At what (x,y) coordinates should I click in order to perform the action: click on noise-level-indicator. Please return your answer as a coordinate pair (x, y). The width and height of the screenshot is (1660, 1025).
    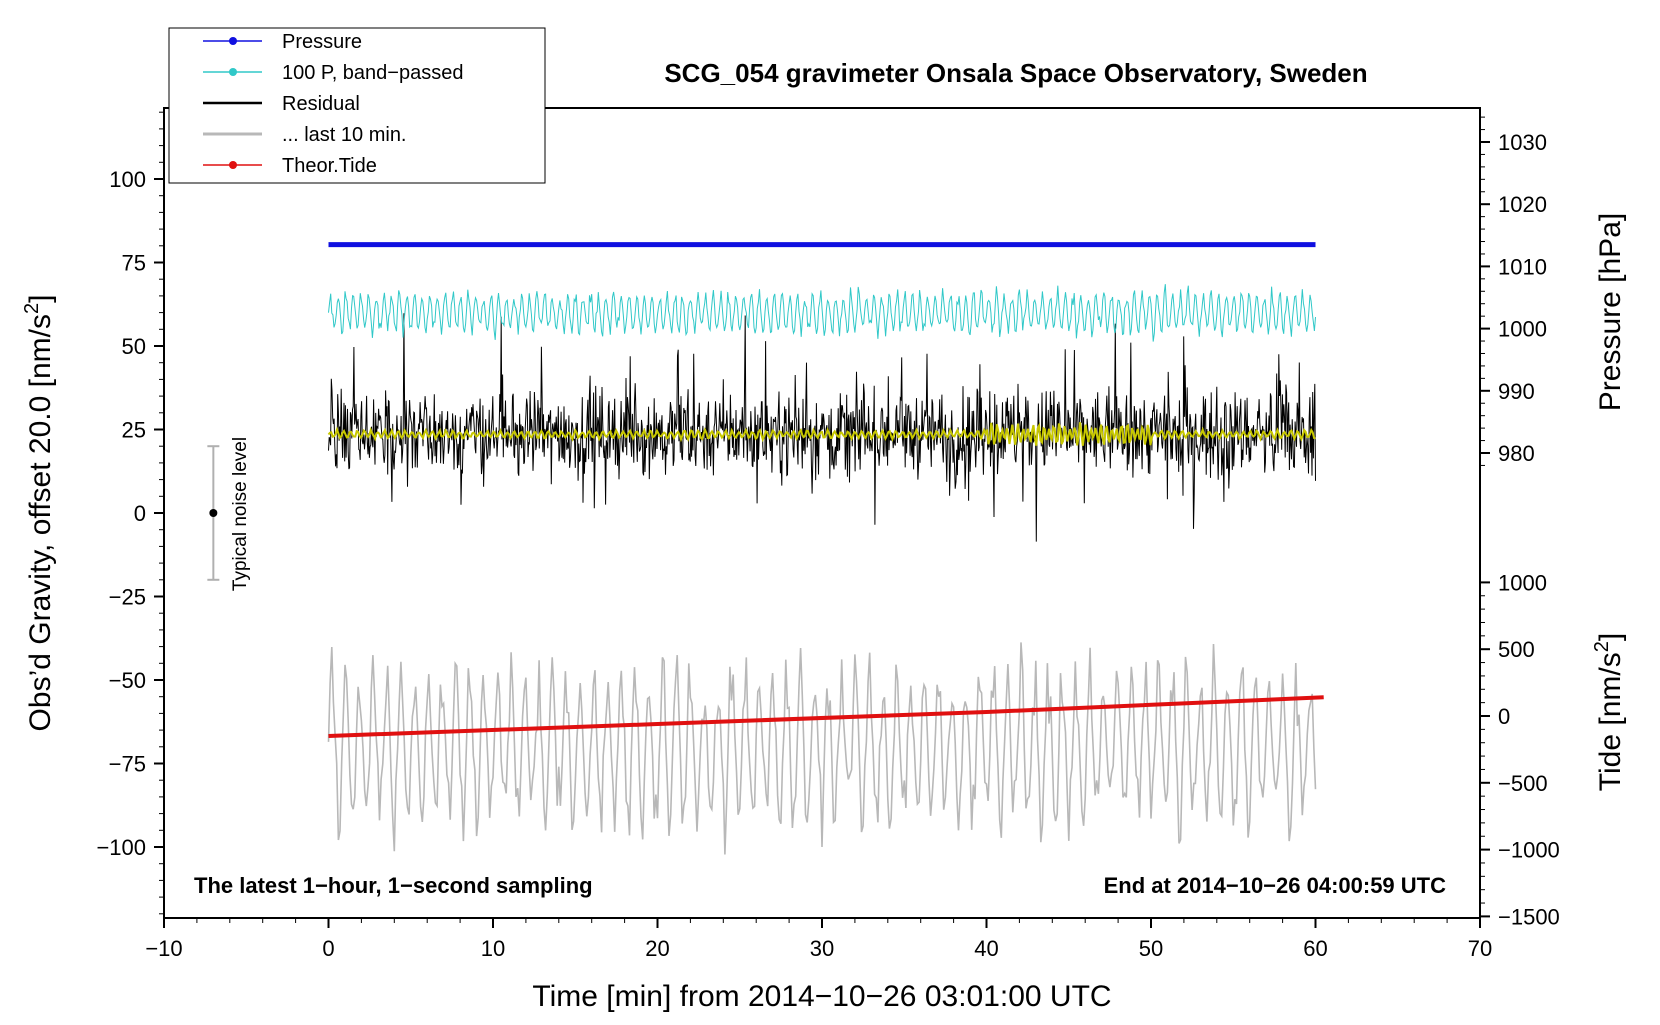
    Looking at the image, I should click on (213, 513).